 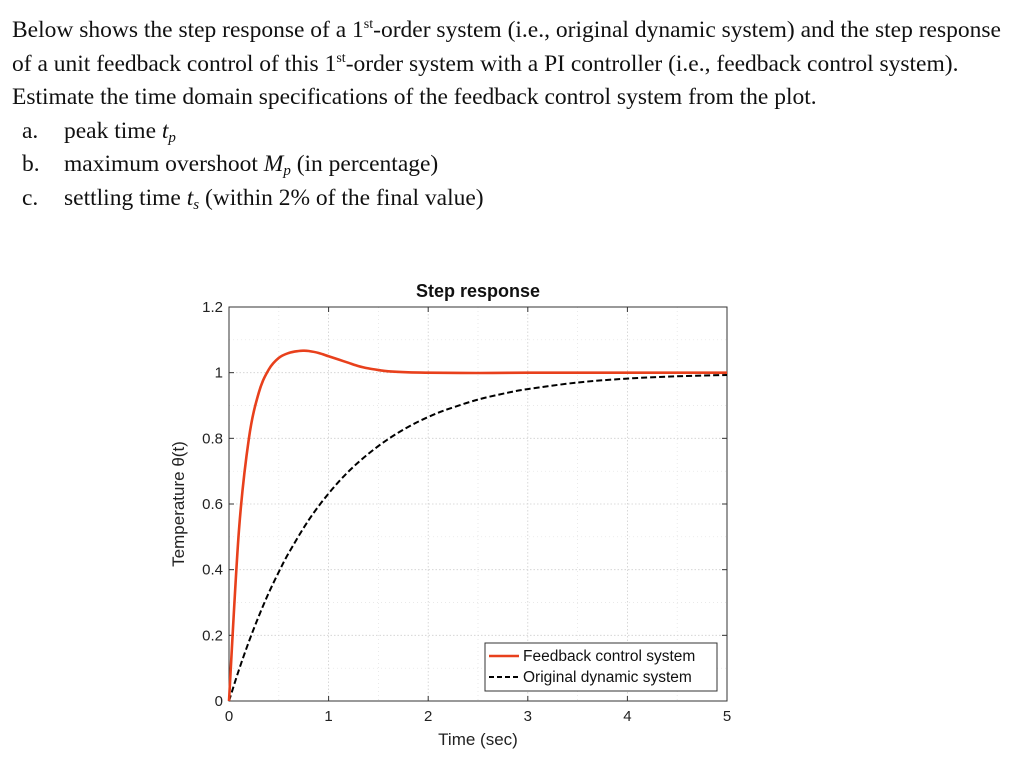 I want to click on x-axis-label: Time (sec), so click(x=478, y=739).